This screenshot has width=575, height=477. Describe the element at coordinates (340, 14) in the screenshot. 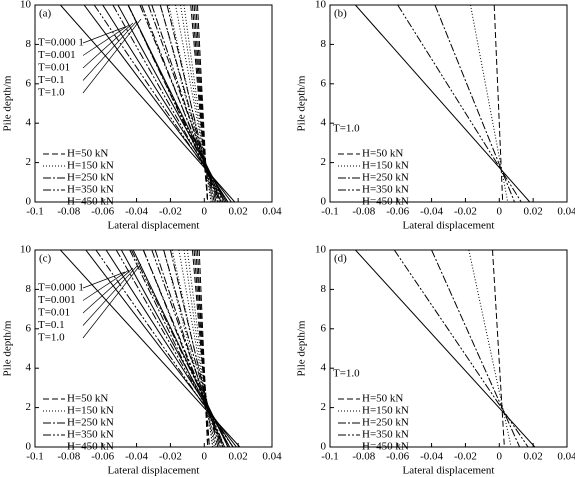

I see `panel-label: (b)` at that location.